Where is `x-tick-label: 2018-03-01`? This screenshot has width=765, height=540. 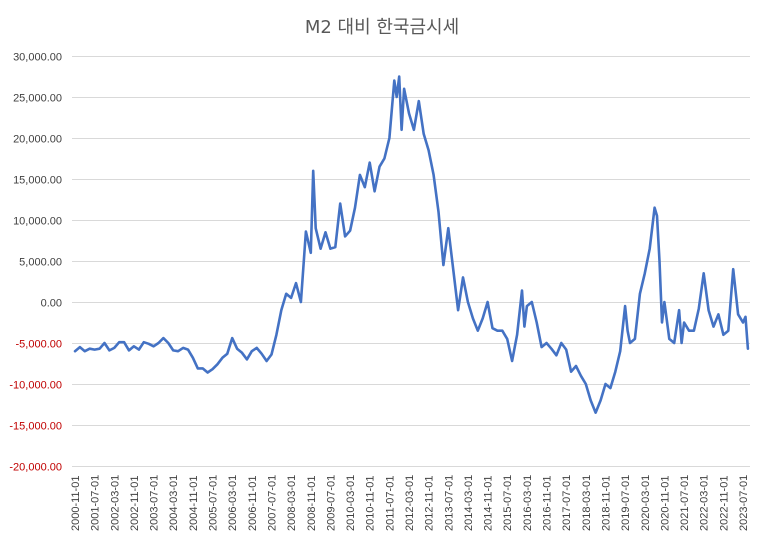 x-tick-label: 2018-03-01 is located at coordinates (587, 503).